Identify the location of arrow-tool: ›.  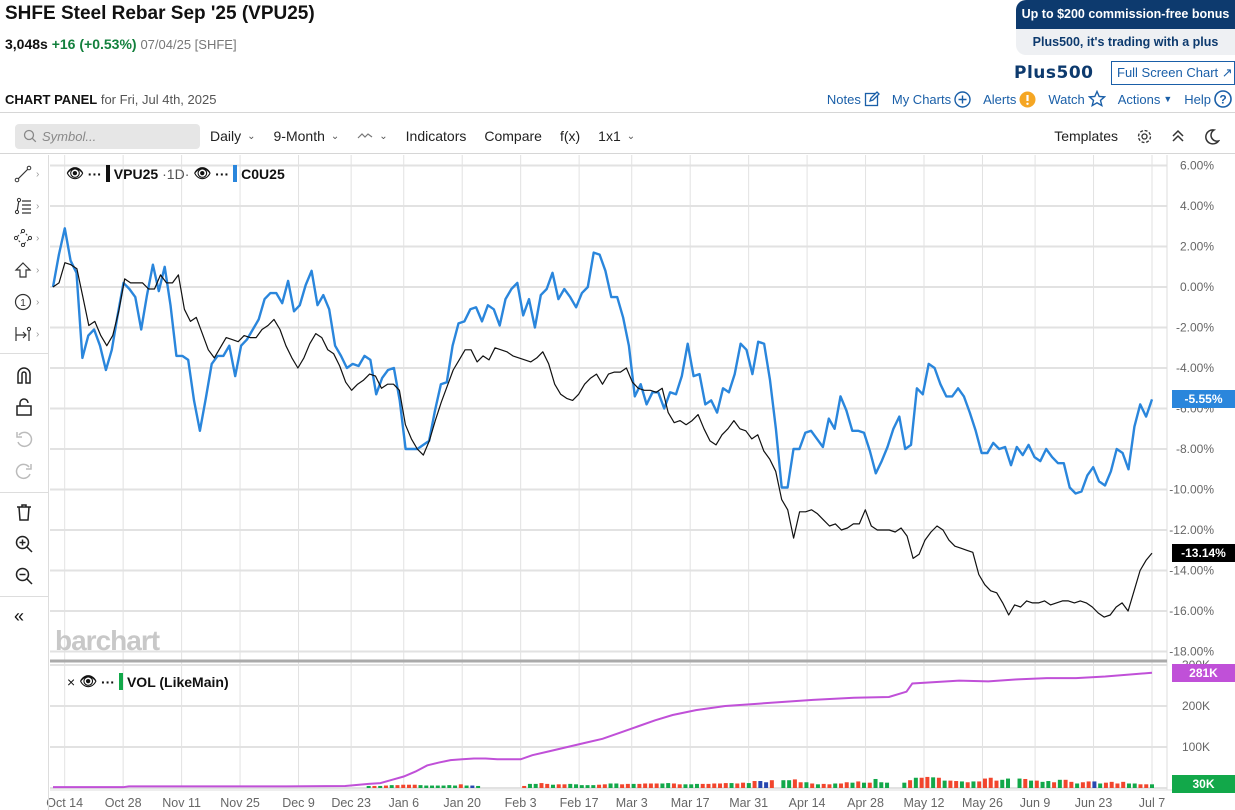
(31, 270).